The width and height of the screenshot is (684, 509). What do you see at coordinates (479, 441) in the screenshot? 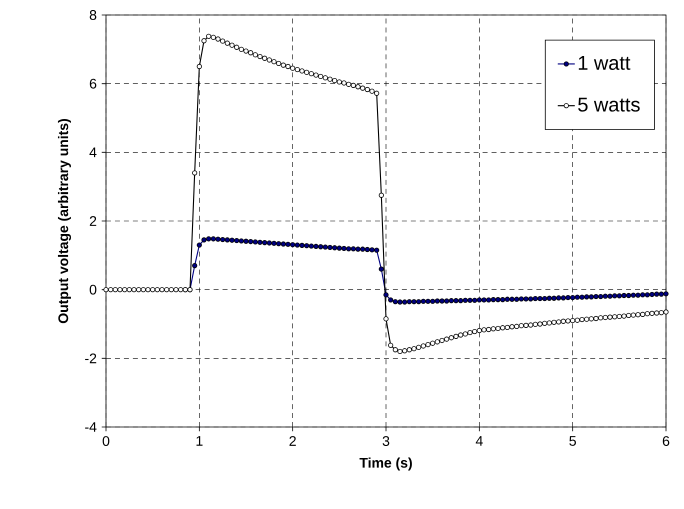
I see `x-tick-label: 4` at bounding box center [479, 441].